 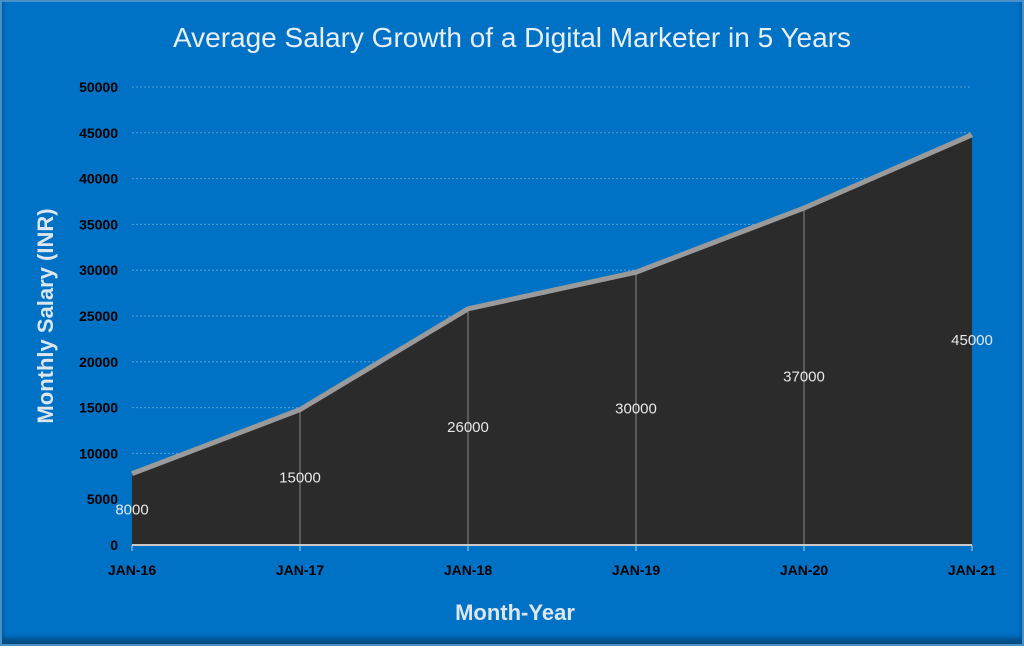 I want to click on y-tick-label: 20000, so click(x=98, y=362).